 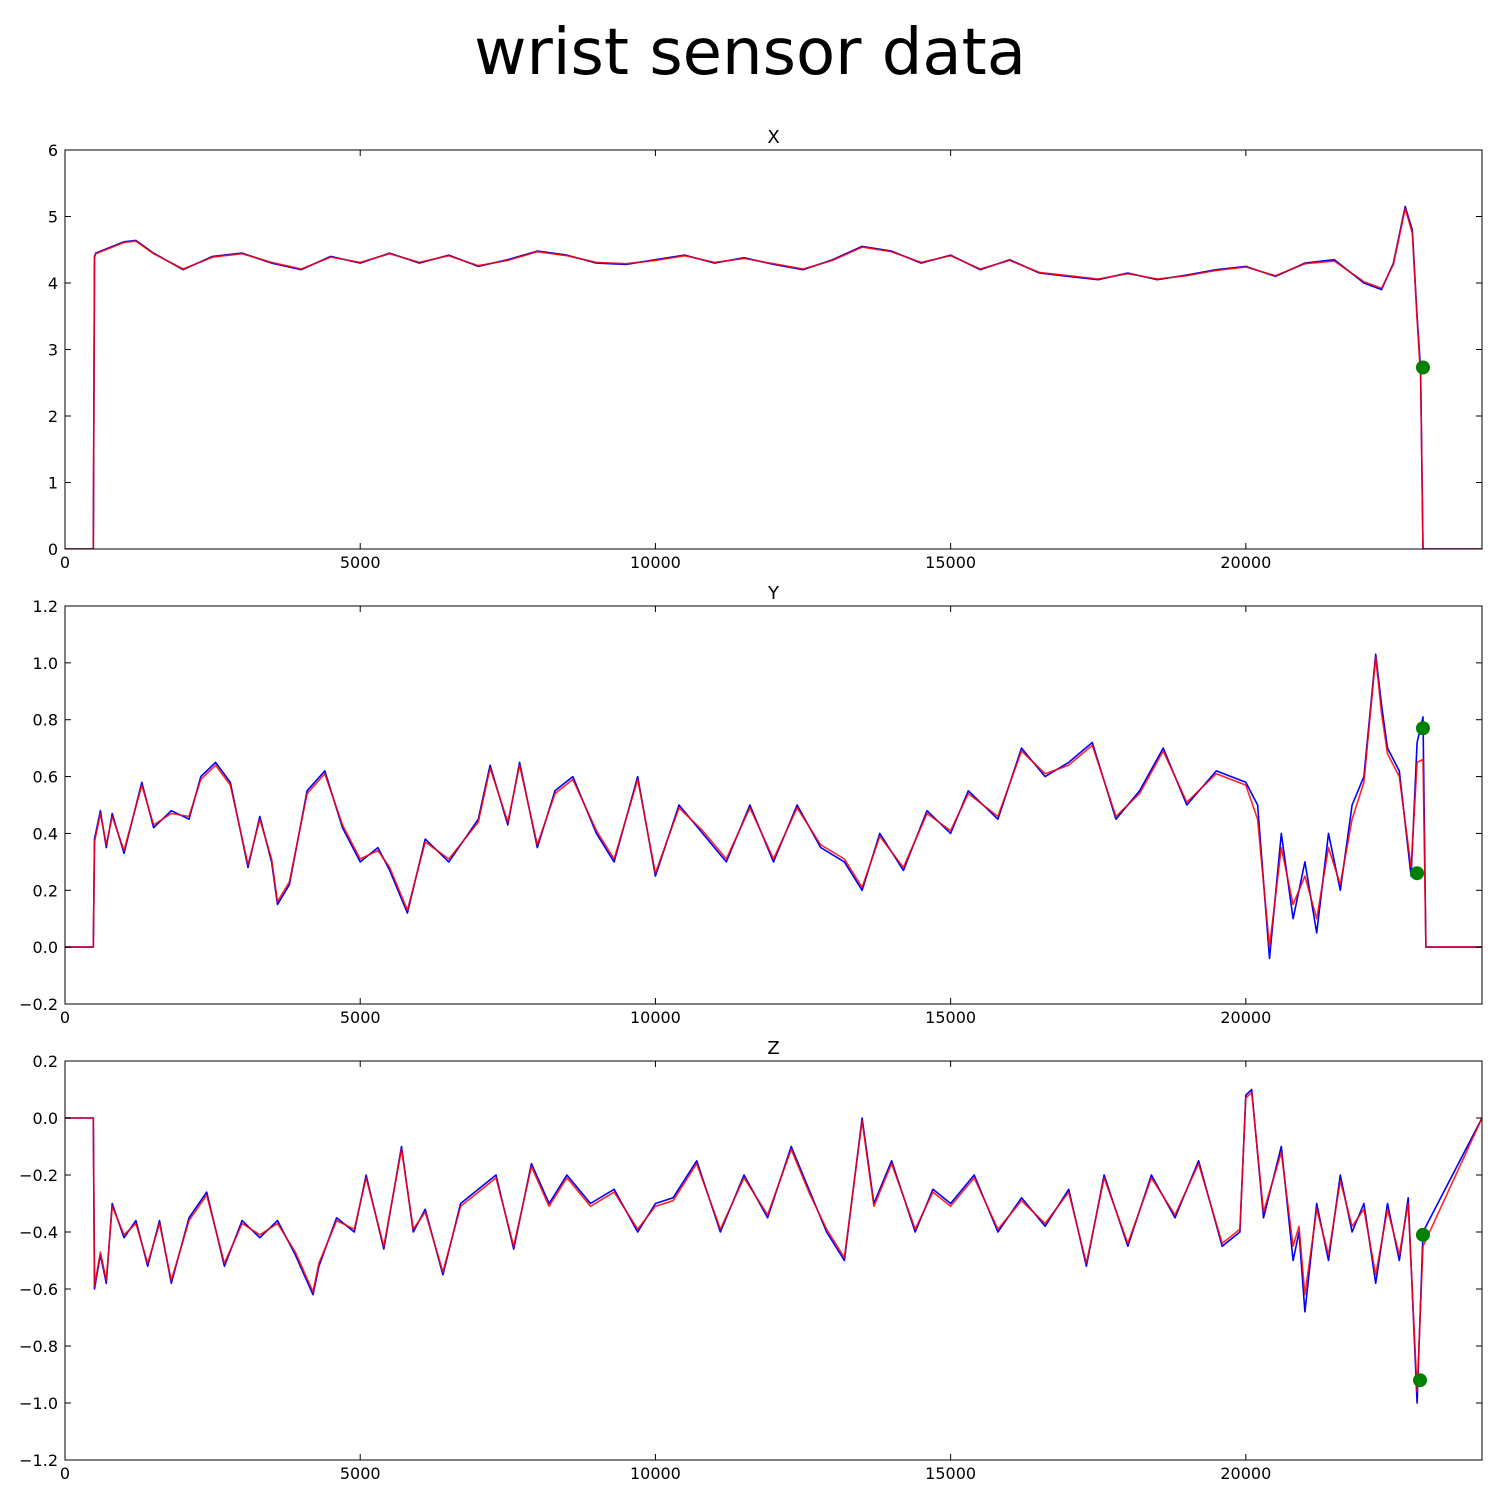 What do you see at coordinates (45, 663) in the screenshot?
I see `y-tick-label: 1.0` at bounding box center [45, 663].